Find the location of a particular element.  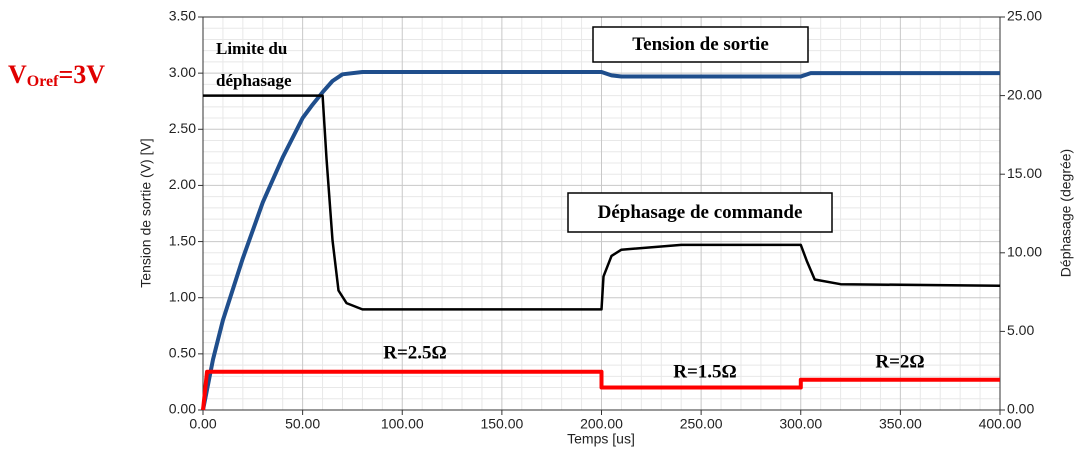

limit-label: Limite du is located at coordinates (251, 48).